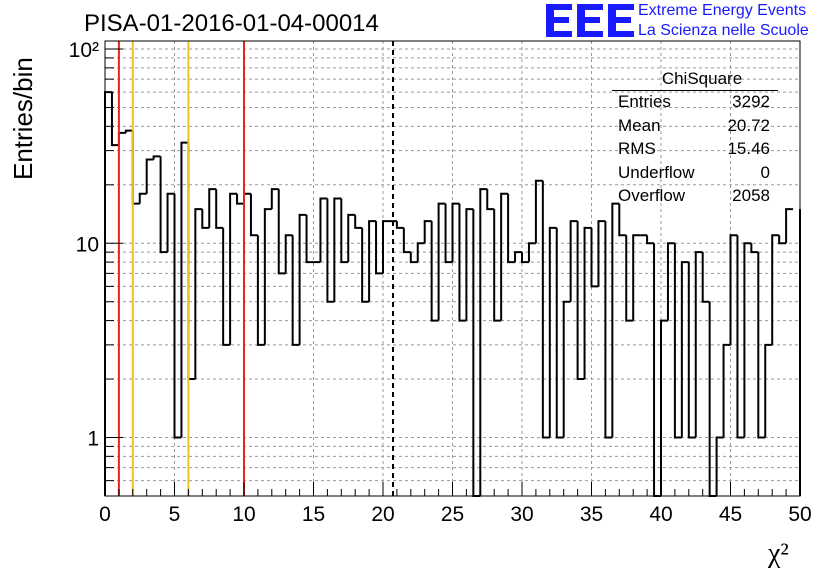  What do you see at coordinates (702, 78) in the screenshot?
I see `stats-title: ChiSquare` at bounding box center [702, 78].